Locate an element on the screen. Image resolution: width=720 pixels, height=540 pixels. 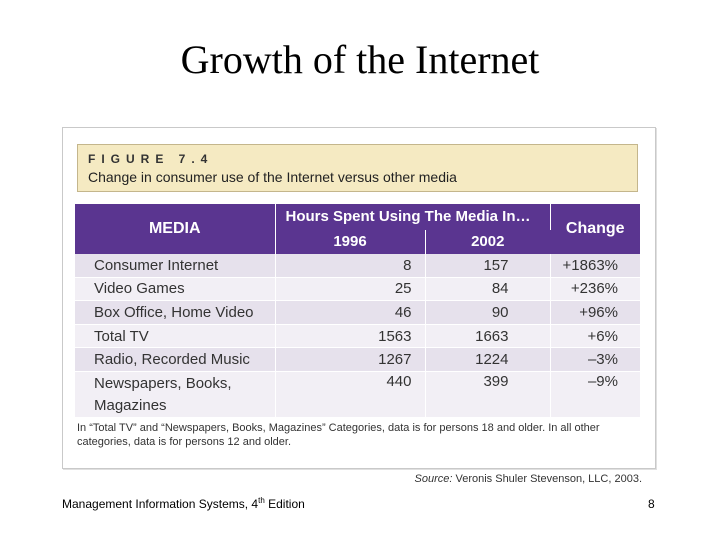
cell-2002: 90 is located at coordinates (488, 312).